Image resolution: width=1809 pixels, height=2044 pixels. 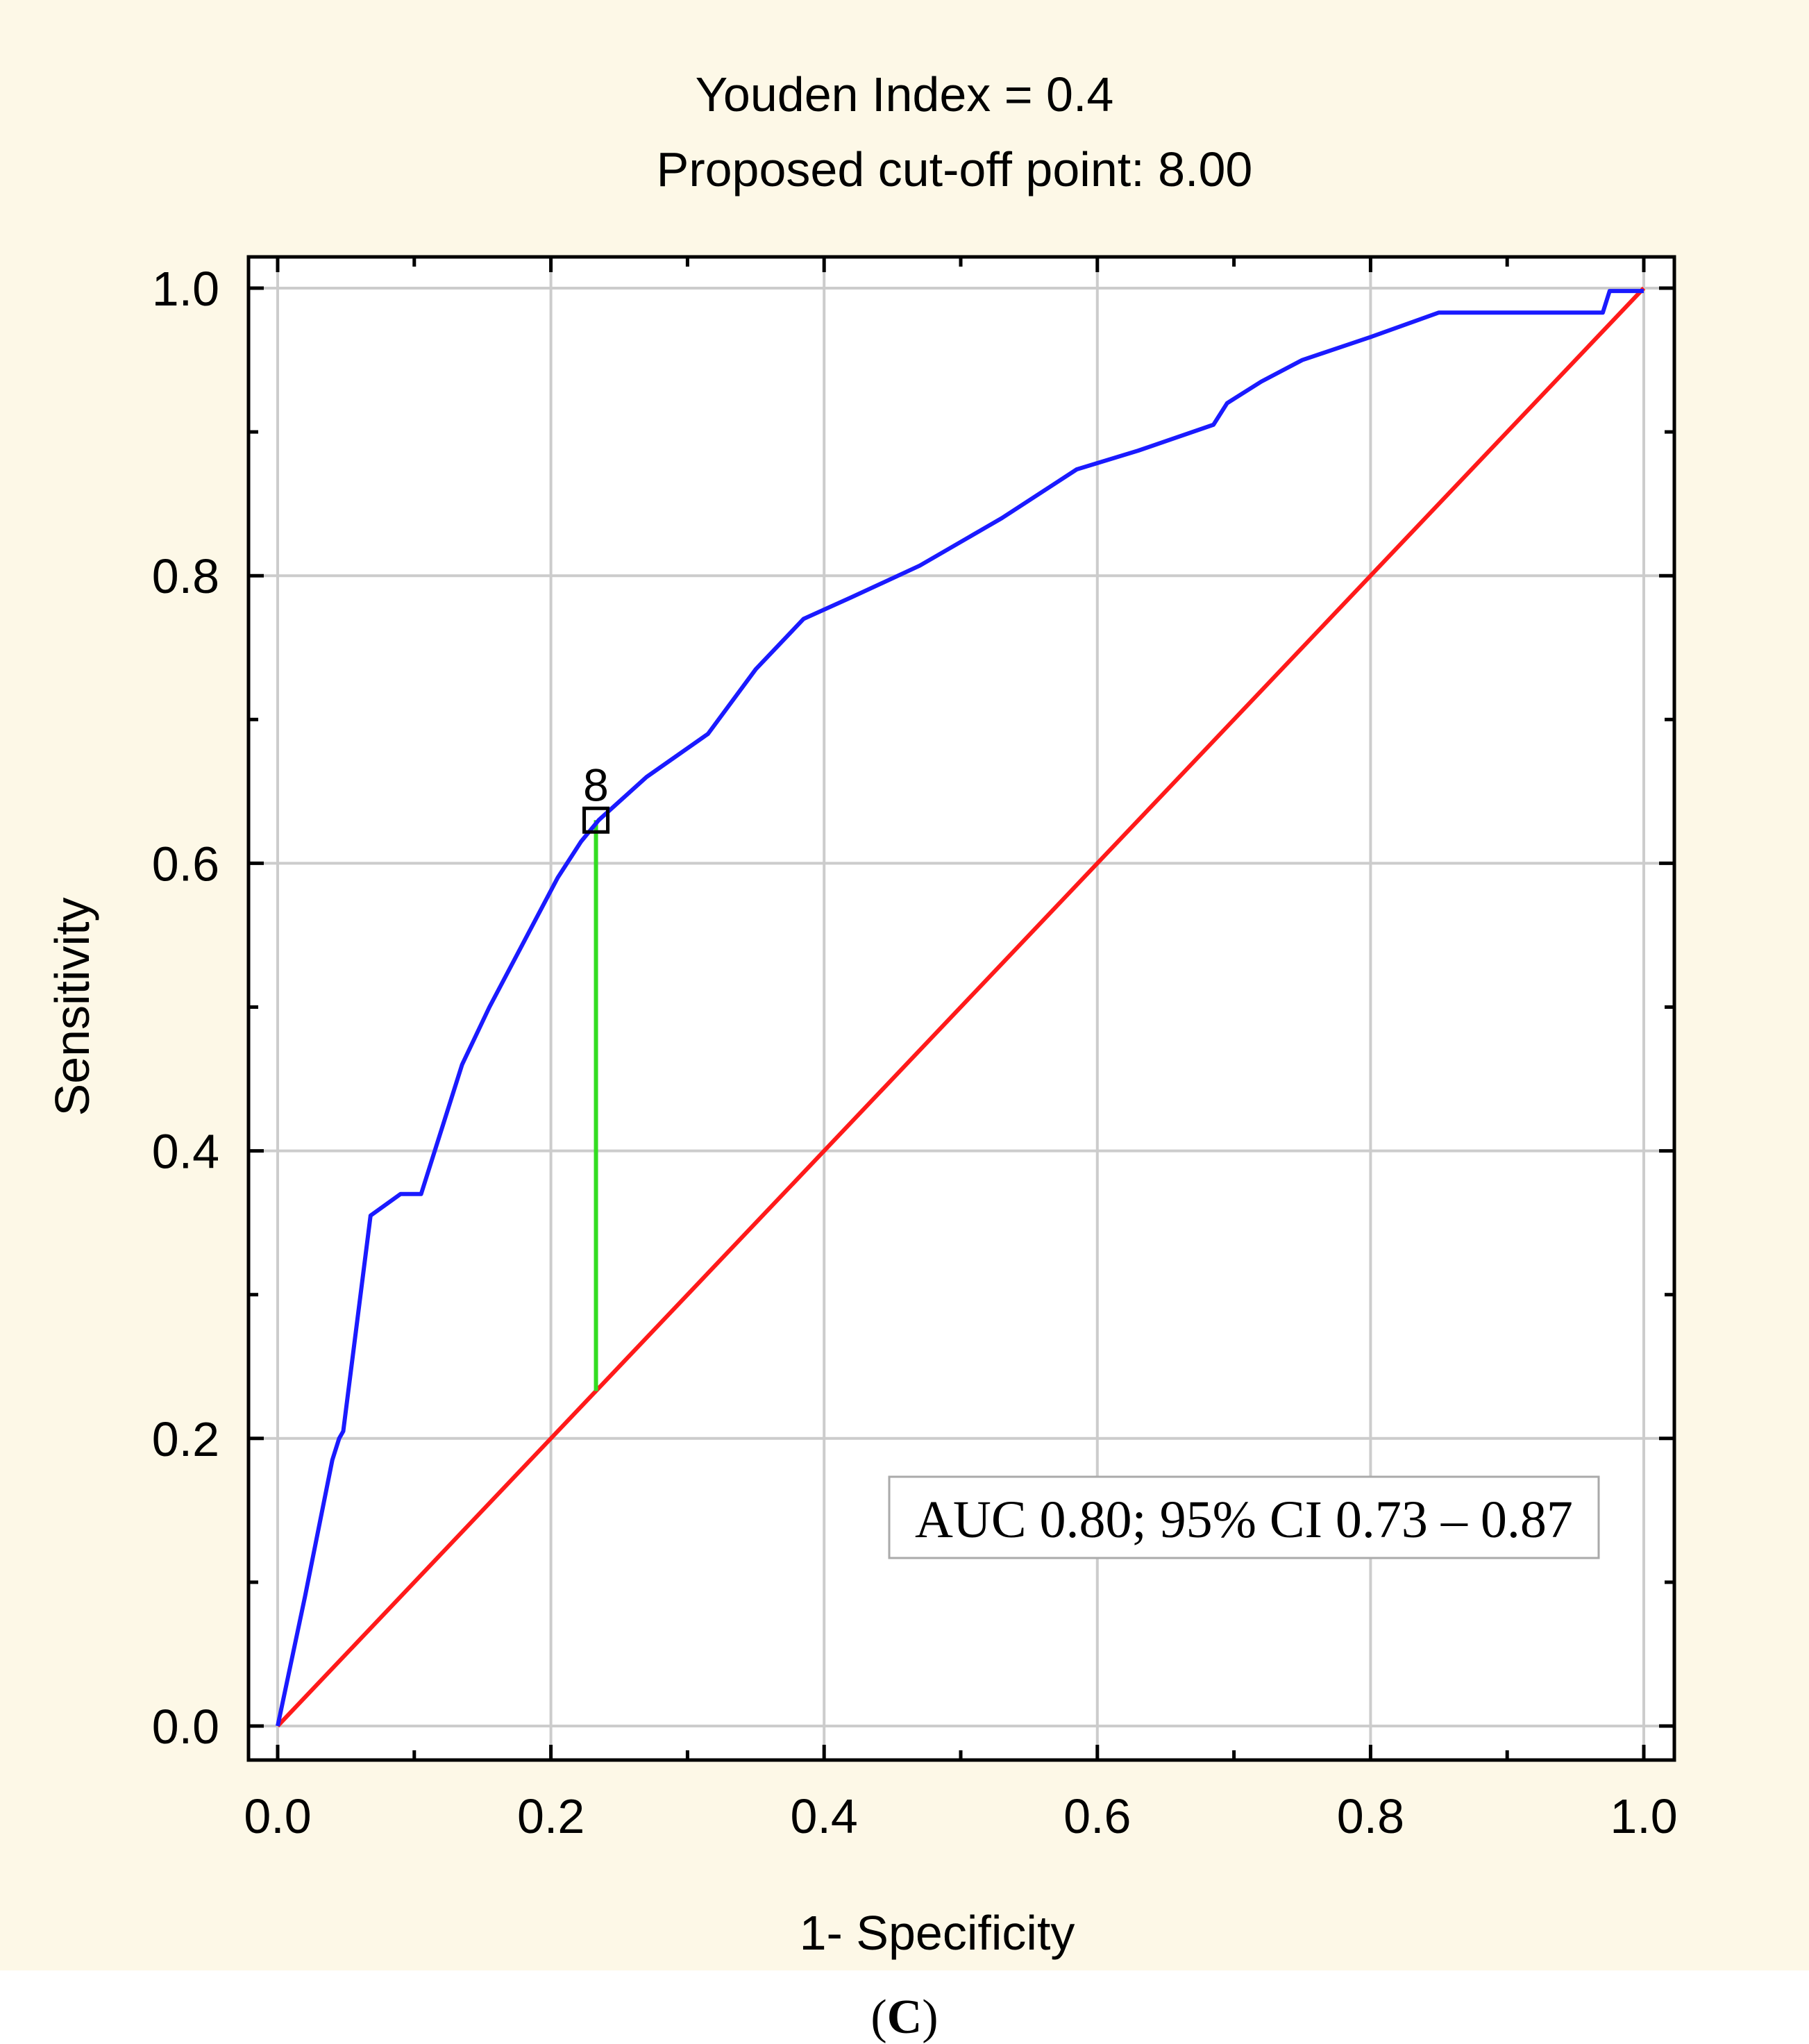 What do you see at coordinates (1097, 1816) in the screenshot?
I see `x-tick-label: 0.6` at bounding box center [1097, 1816].